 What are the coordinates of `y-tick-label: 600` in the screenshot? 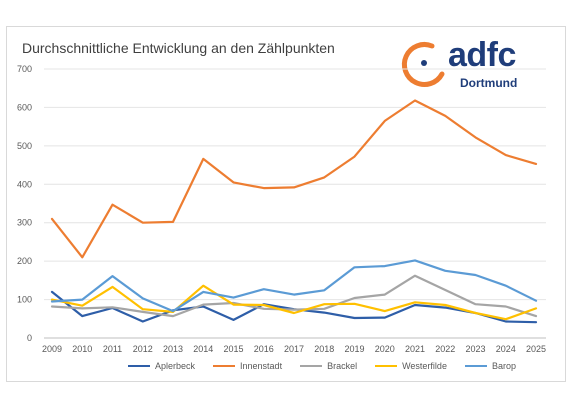 It's located at (24, 107).